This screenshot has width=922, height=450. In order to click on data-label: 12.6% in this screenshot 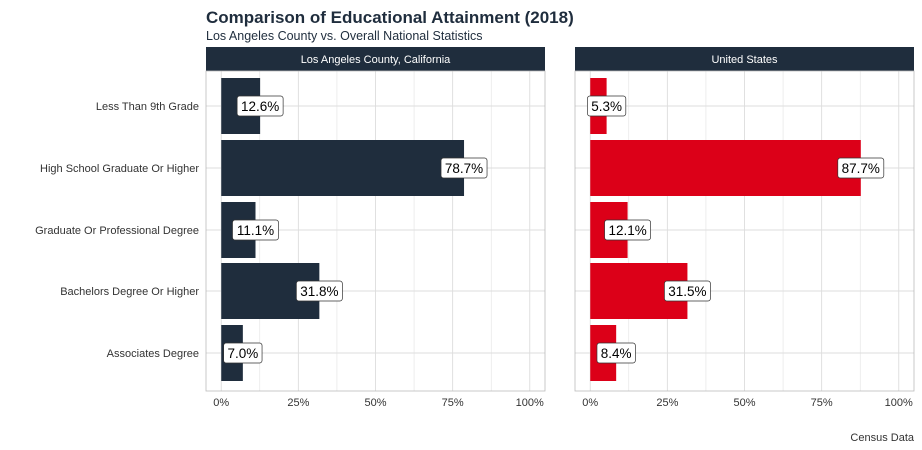, I will do `click(260, 106)`.